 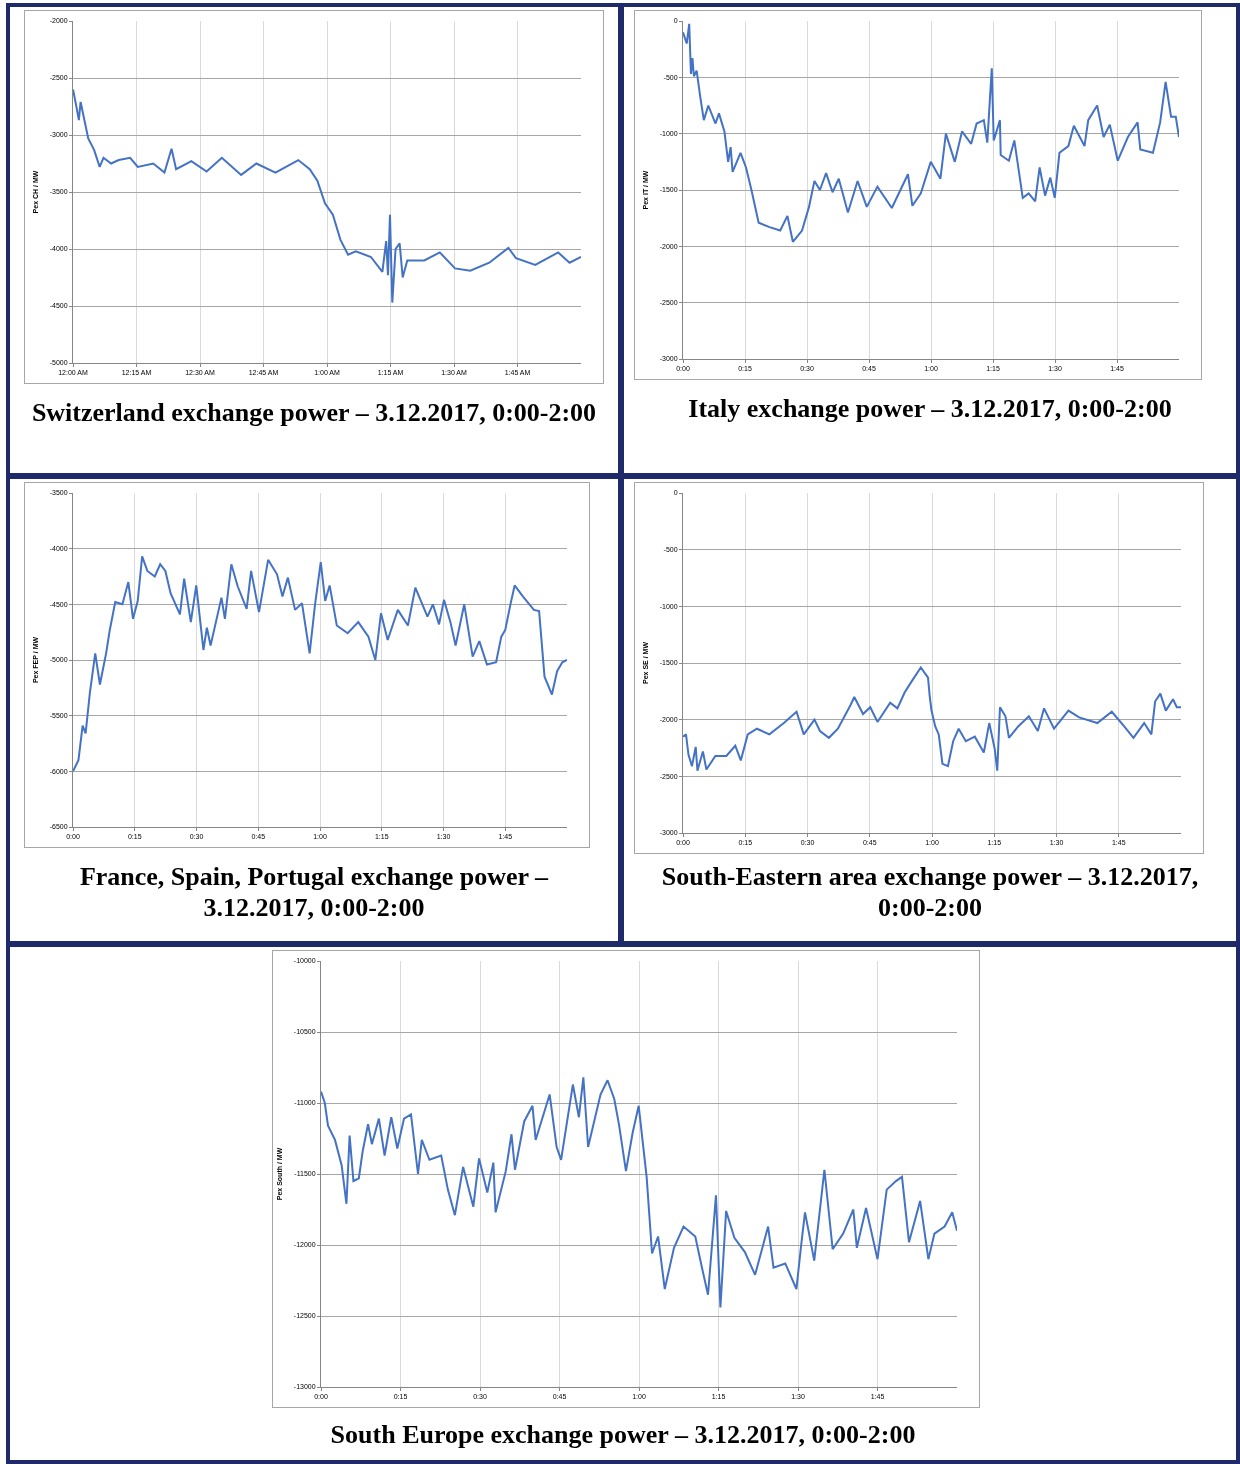 What do you see at coordinates (930, 892) in the screenshot?
I see `text: South-Eastern area exchange power – 3.12.2017, 0:00-2:00` at bounding box center [930, 892].